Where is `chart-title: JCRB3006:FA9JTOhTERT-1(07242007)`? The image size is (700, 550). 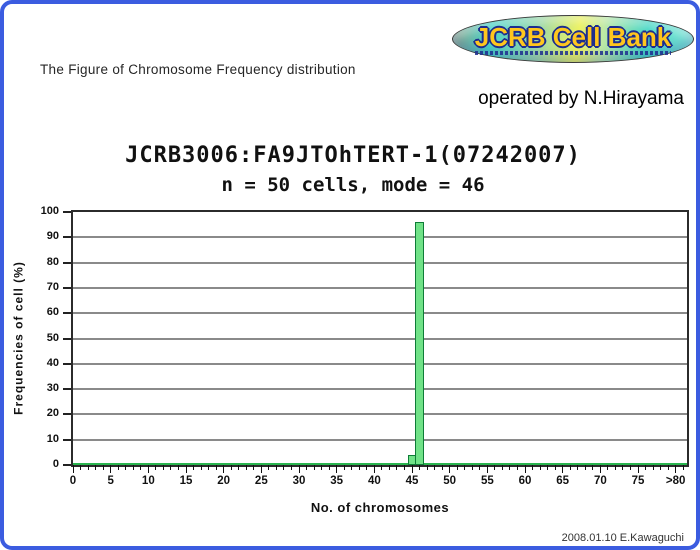 chart-title: JCRB3006:FA9JTOhTERT-1(07242007) is located at coordinates (353, 155).